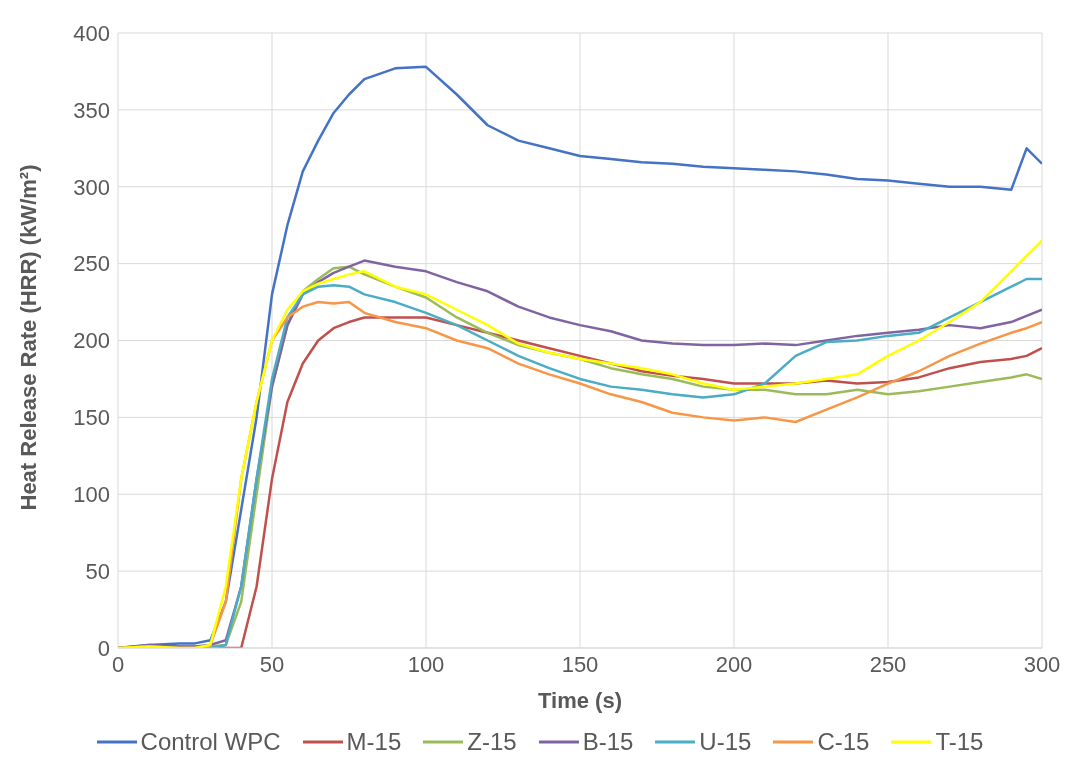  I want to click on legend-label: M-15, so click(374, 742).